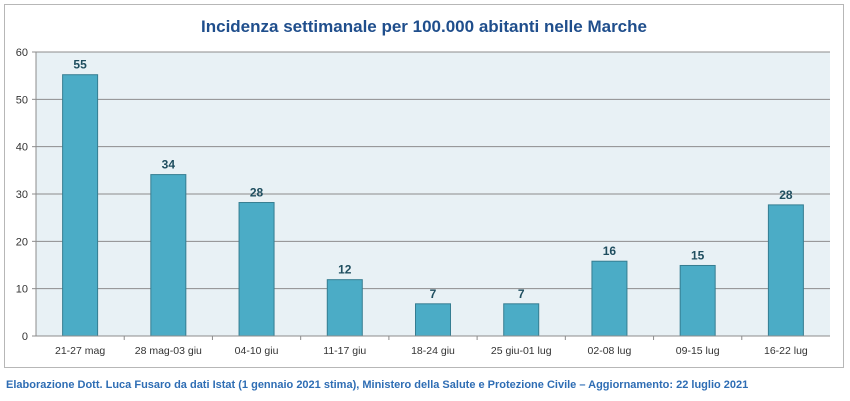 The height and width of the screenshot is (401, 850). I want to click on data-label: 12, so click(345, 270).